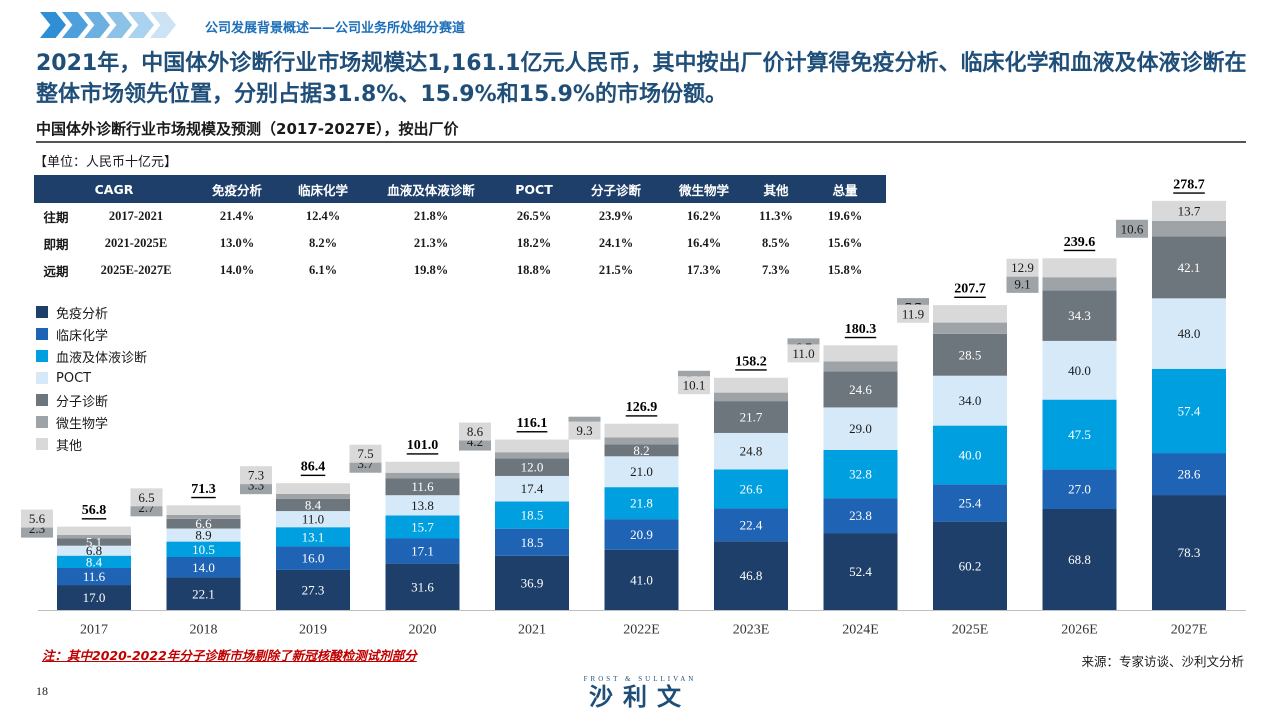 This screenshot has width=1280, height=720. What do you see at coordinates (203, 567) in the screenshot?
I see `bar-value-label: 14.0` at bounding box center [203, 567].